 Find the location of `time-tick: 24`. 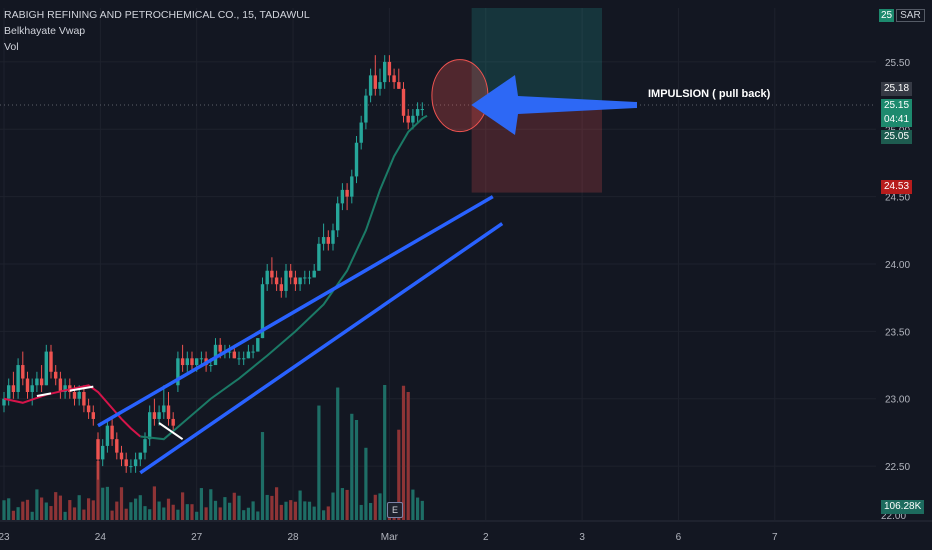

time-tick: 24 is located at coordinates (101, 537).